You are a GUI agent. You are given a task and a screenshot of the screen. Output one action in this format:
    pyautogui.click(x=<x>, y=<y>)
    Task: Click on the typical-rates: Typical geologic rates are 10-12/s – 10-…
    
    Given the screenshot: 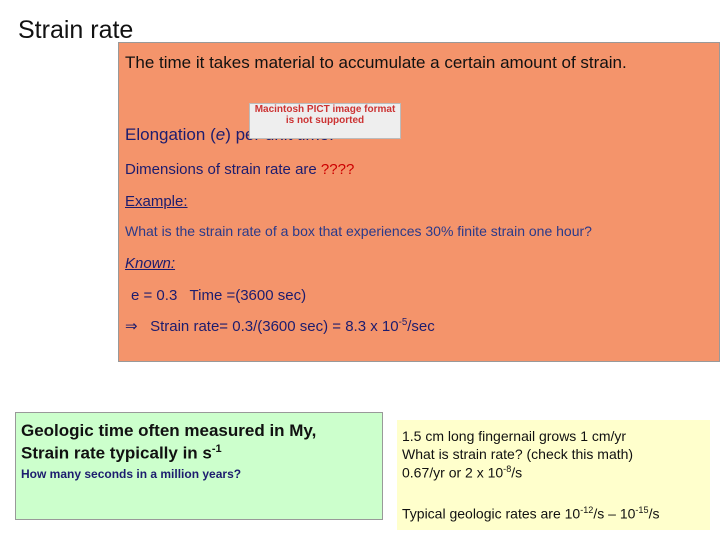 What is the action you would take?
    pyautogui.click(x=530, y=513)
    